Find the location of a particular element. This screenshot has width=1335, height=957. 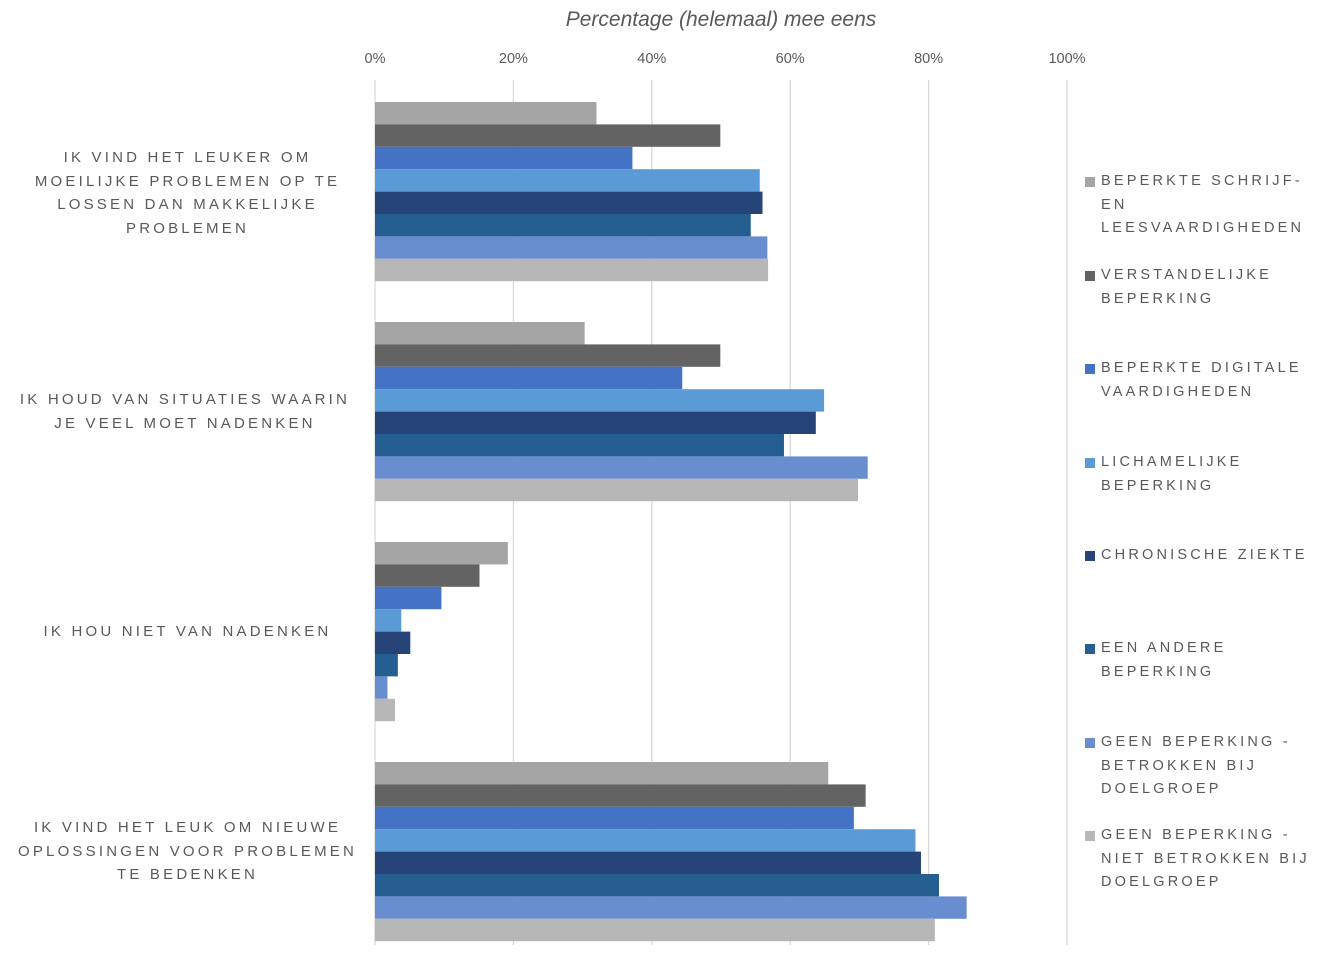

x-tick-label: 60% is located at coordinates (790, 59).